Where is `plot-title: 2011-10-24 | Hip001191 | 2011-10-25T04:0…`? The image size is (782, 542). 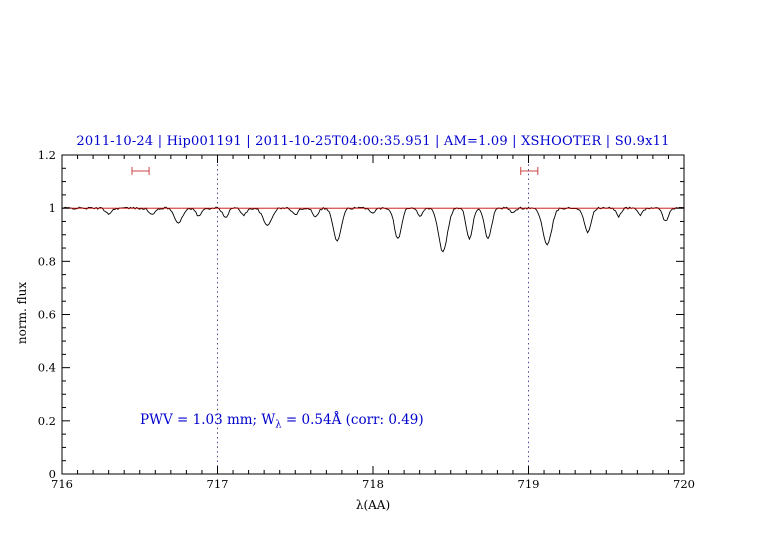 plot-title: 2011-10-24 | Hip001191 | 2011-10-25T04:0… is located at coordinates (373, 141).